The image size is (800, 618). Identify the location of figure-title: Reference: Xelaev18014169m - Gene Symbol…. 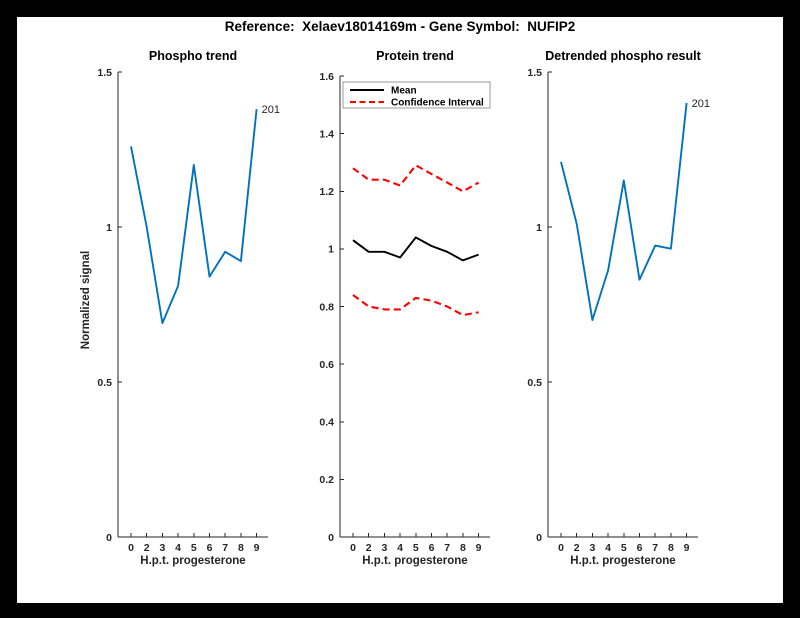
(400, 26).